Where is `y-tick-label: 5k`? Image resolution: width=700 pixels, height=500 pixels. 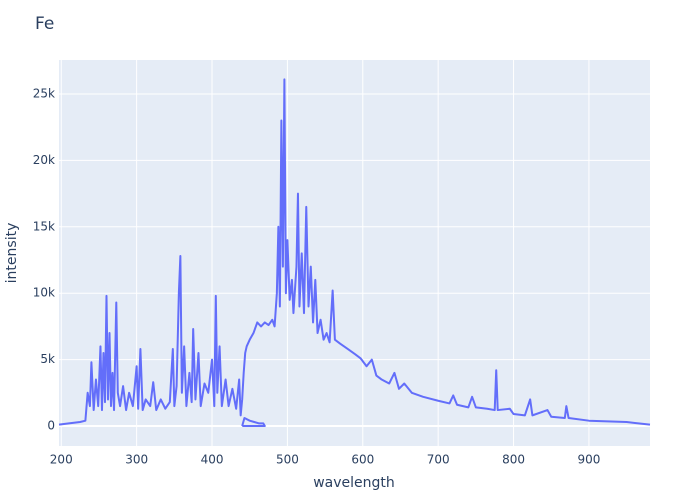
y-tick-label: 5k is located at coordinates (47, 359).